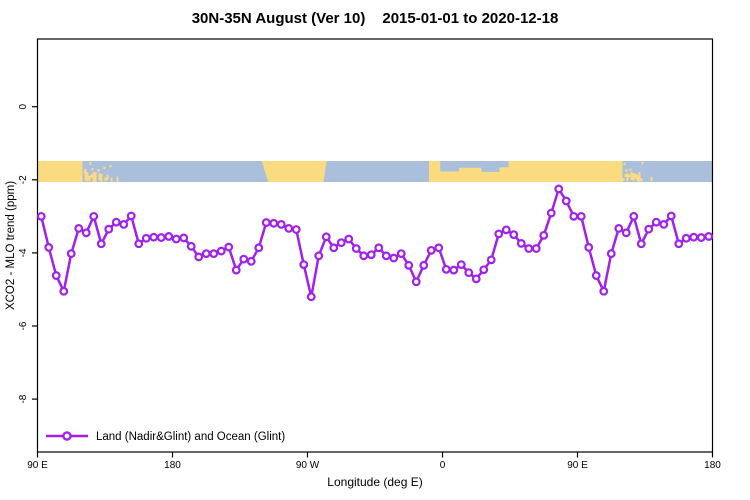  Describe the element at coordinates (294, 171) in the screenshot. I see `land-segment-north-america` at that location.